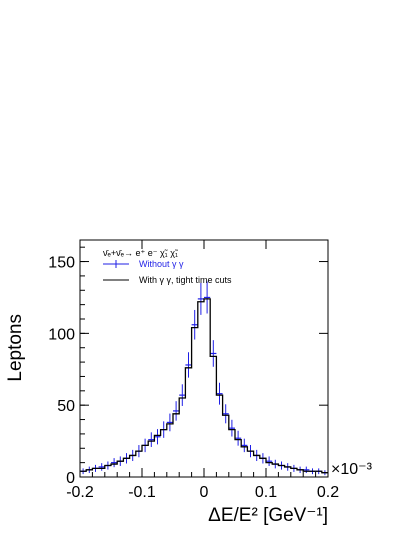 The image size is (415, 537). Describe the element at coordinates (266, 492) in the screenshot. I see `x-tick-label: 0.1` at that location.